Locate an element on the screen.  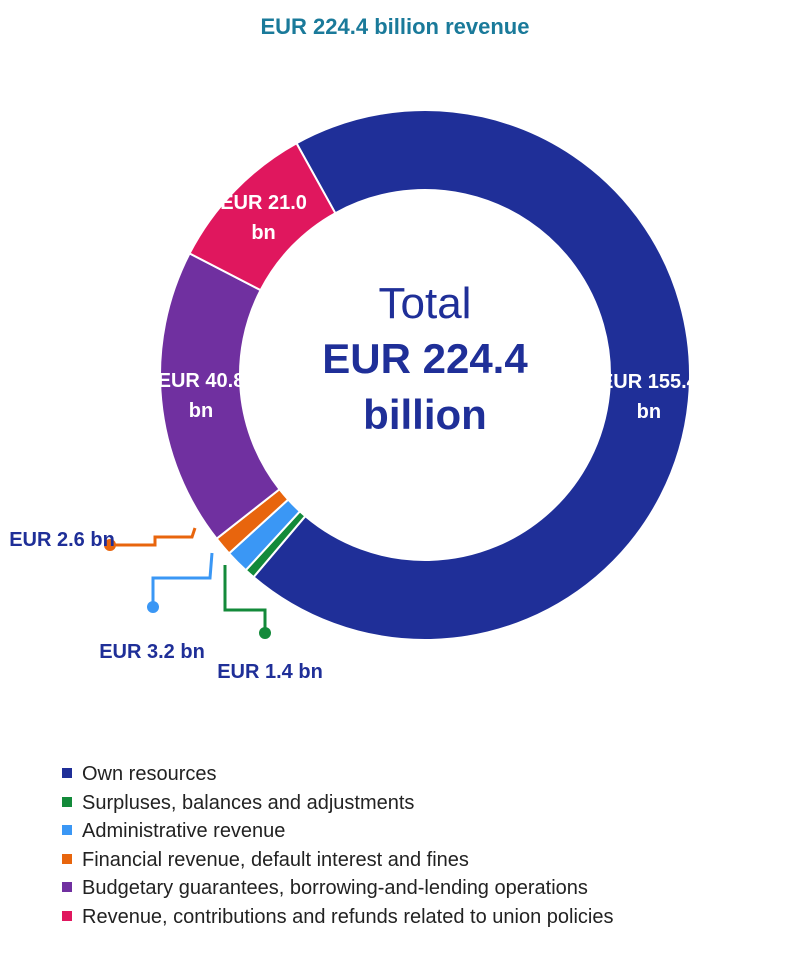
chart-title: EUR 224.4 billion revenue is located at coordinates (395, 26).